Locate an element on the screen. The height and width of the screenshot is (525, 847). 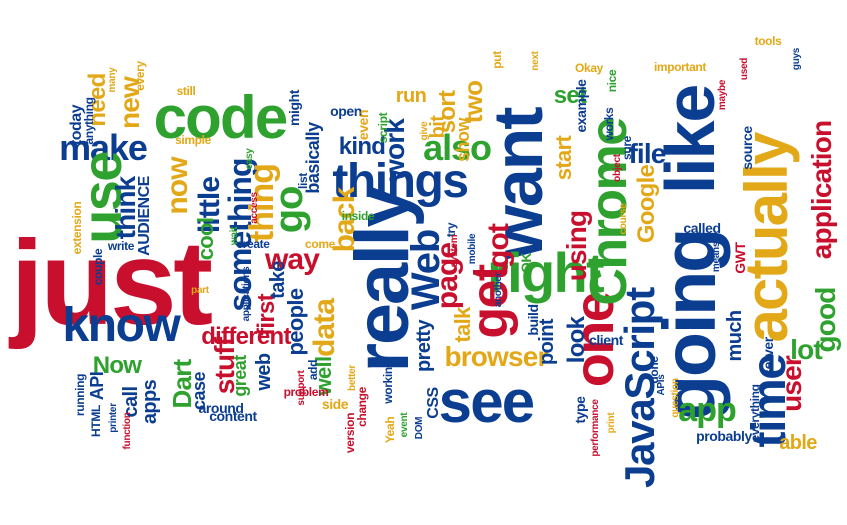
word-talk: talk is located at coordinates (462, 325).